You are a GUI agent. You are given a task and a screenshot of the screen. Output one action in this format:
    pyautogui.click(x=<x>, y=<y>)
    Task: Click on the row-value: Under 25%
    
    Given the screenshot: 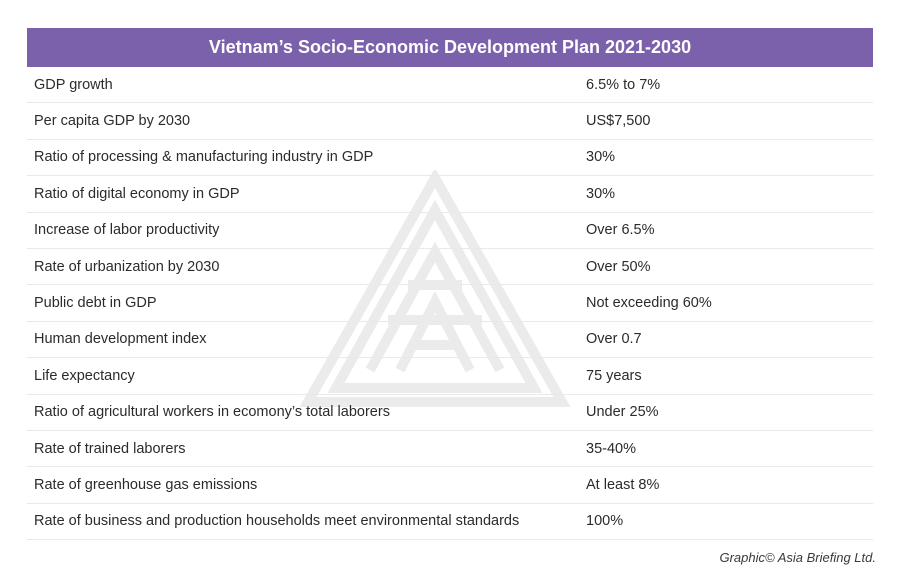 What is the action you would take?
    pyautogui.click(x=622, y=412)
    